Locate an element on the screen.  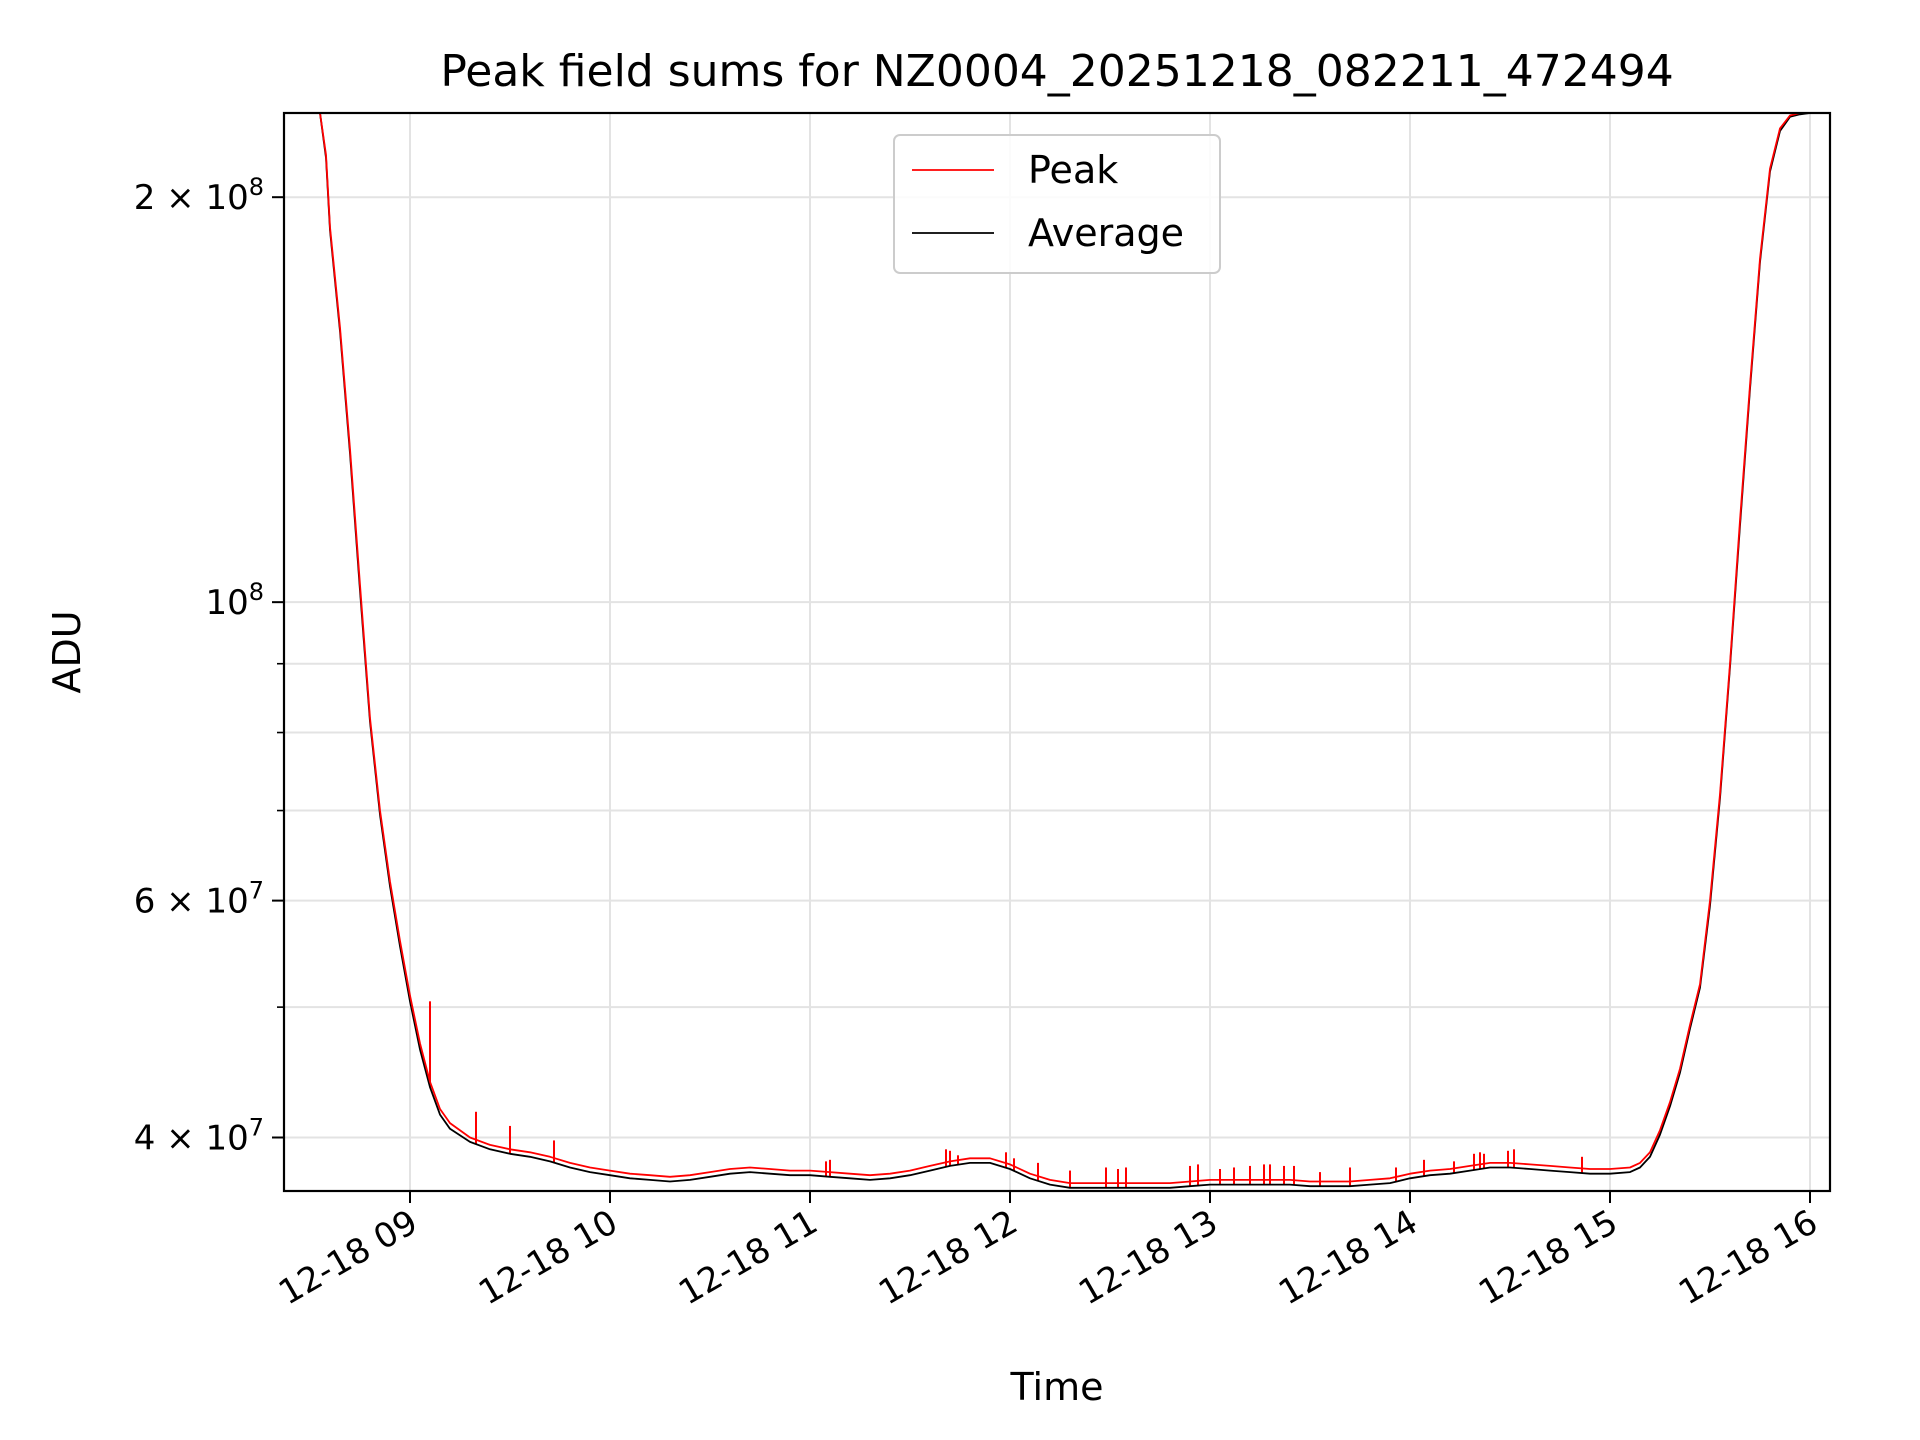
y-axis-label: ADU is located at coordinates (67, 651).